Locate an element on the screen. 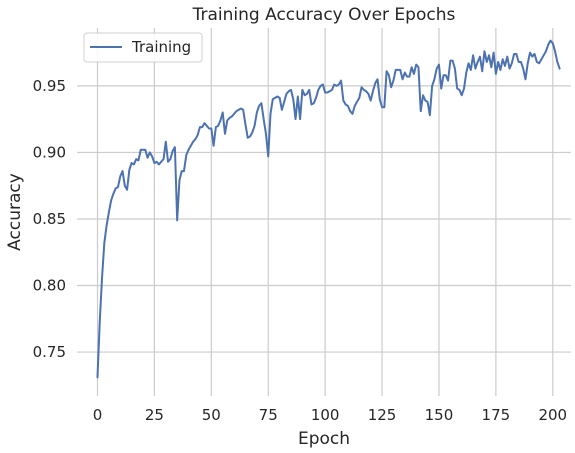 The image size is (575, 453). y-tick-label: 0.80 is located at coordinates (49, 286).